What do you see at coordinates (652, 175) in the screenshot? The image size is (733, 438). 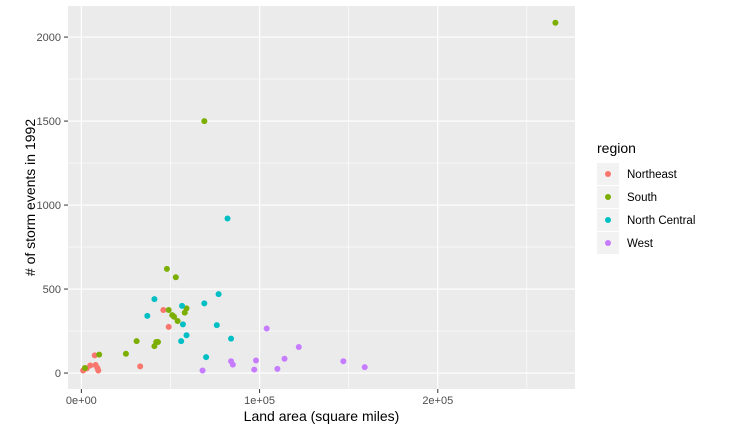 I see `legend-label-northeast: Northeast` at bounding box center [652, 175].